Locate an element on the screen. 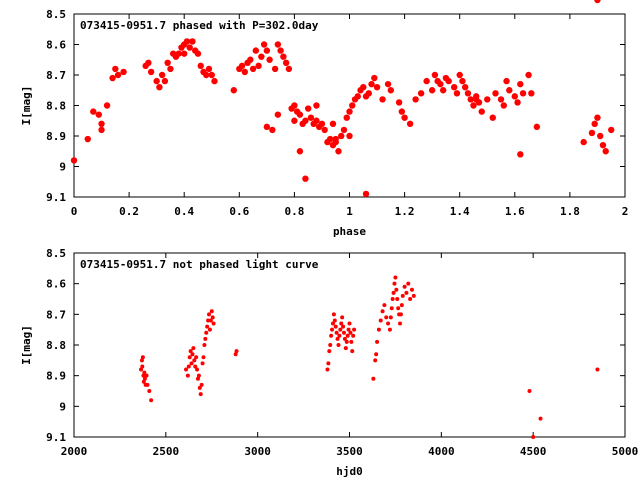 The width and height of the screenshot is (640, 480). top-y-tick-label: 8.9 is located at coordinates (56, 136).